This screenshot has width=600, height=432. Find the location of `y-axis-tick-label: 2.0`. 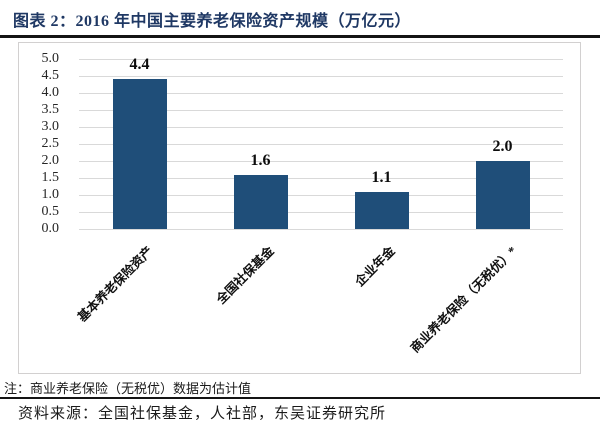

y-axis-tick-label: 2.0 is located at coordinates (50, 160).